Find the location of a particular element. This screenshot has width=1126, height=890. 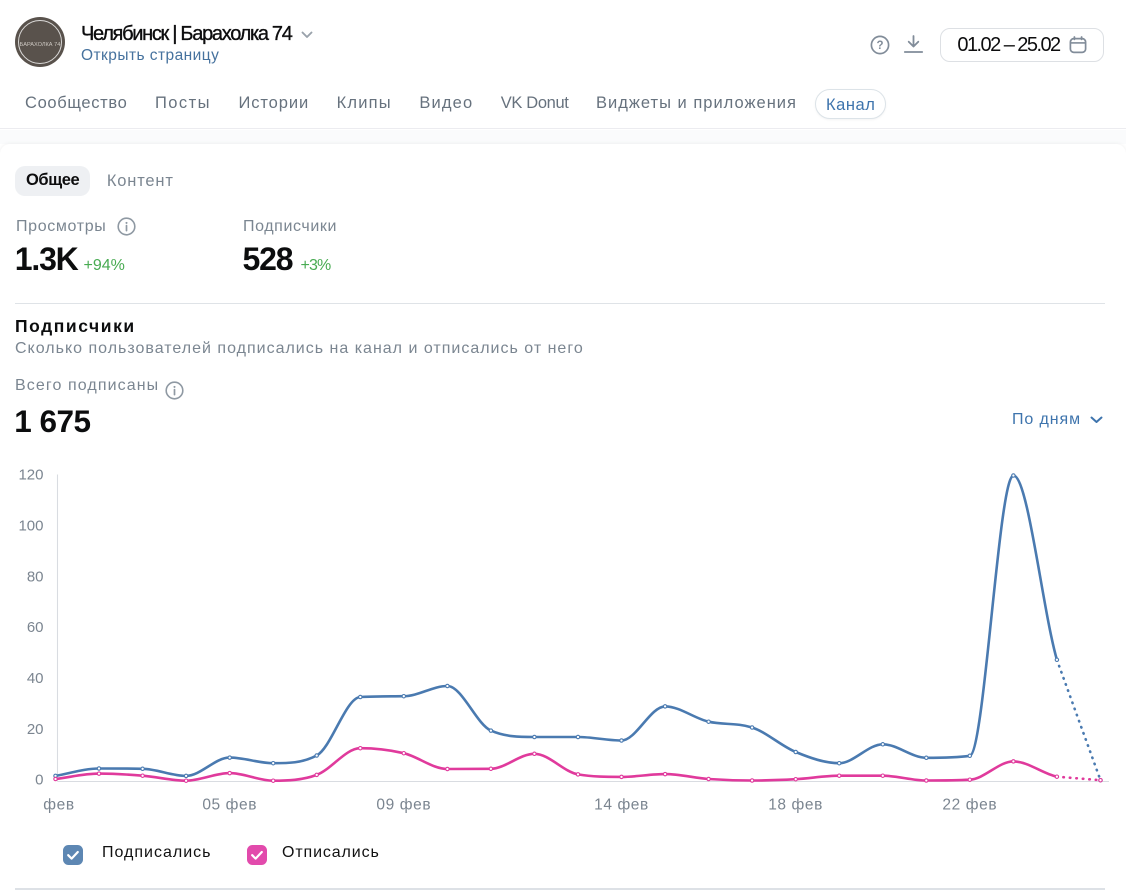

svg-text: 05 фев is located at coordinates (229, 805).